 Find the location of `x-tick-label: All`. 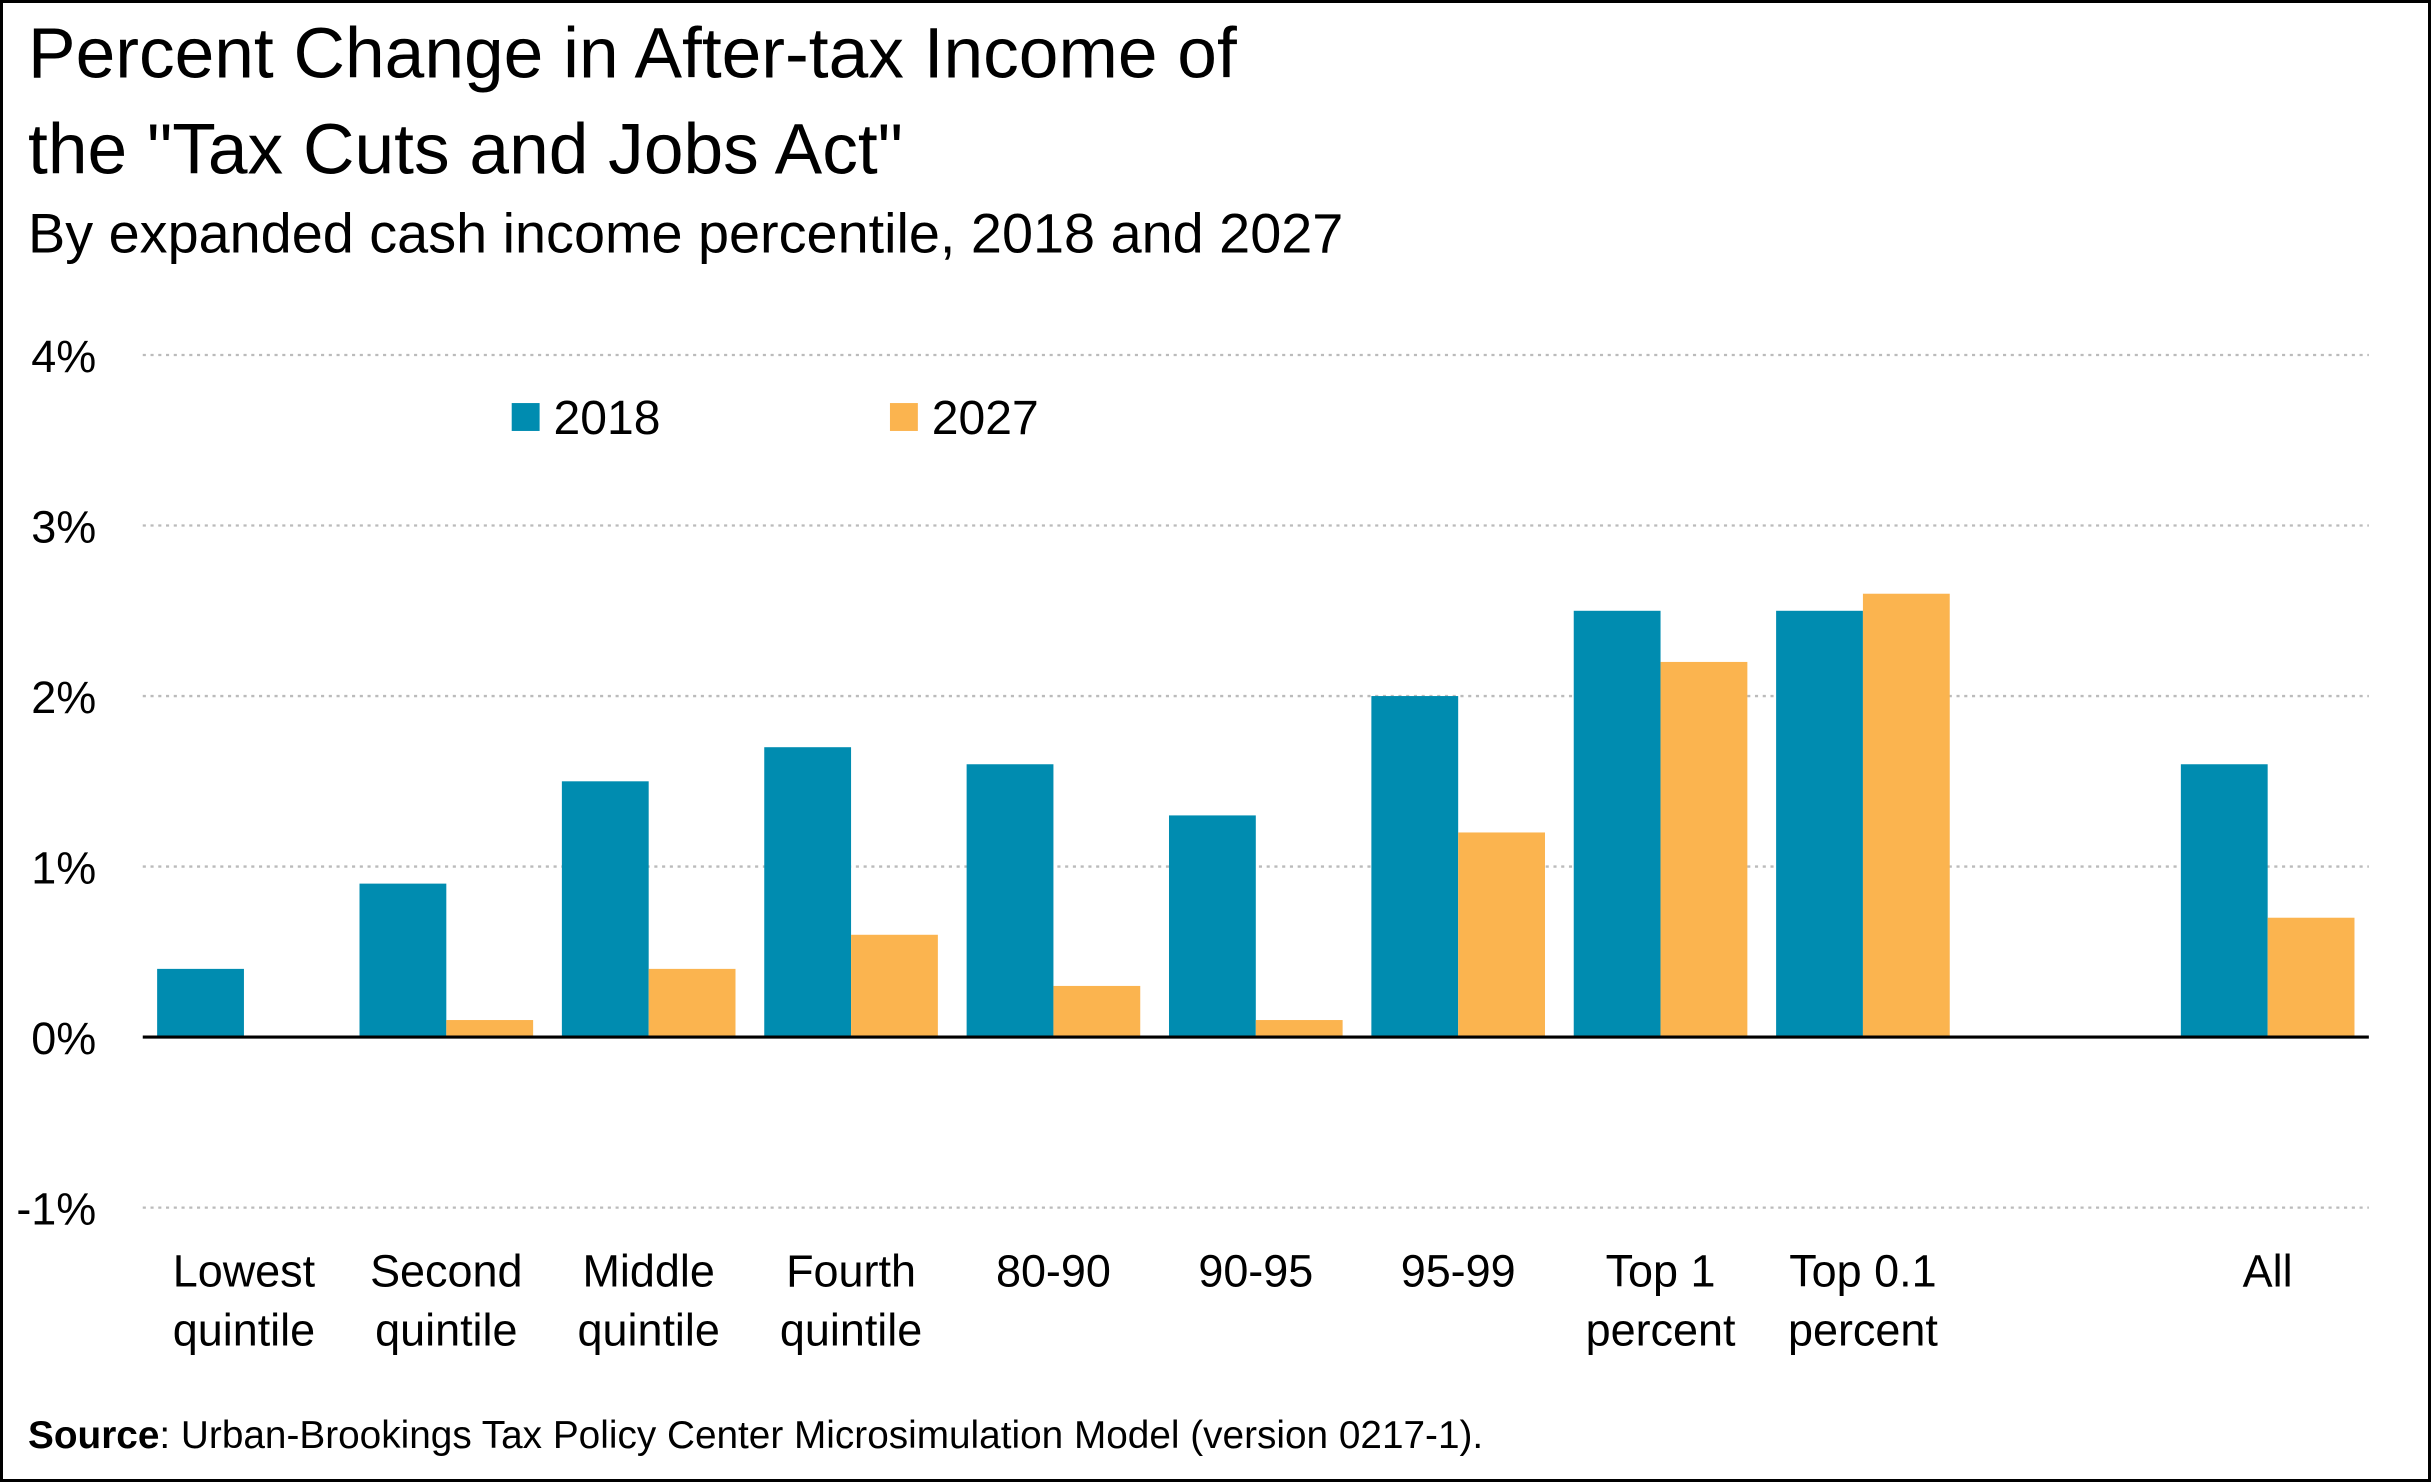

x-tick-label: All is located at coordinates (2268, 1271).